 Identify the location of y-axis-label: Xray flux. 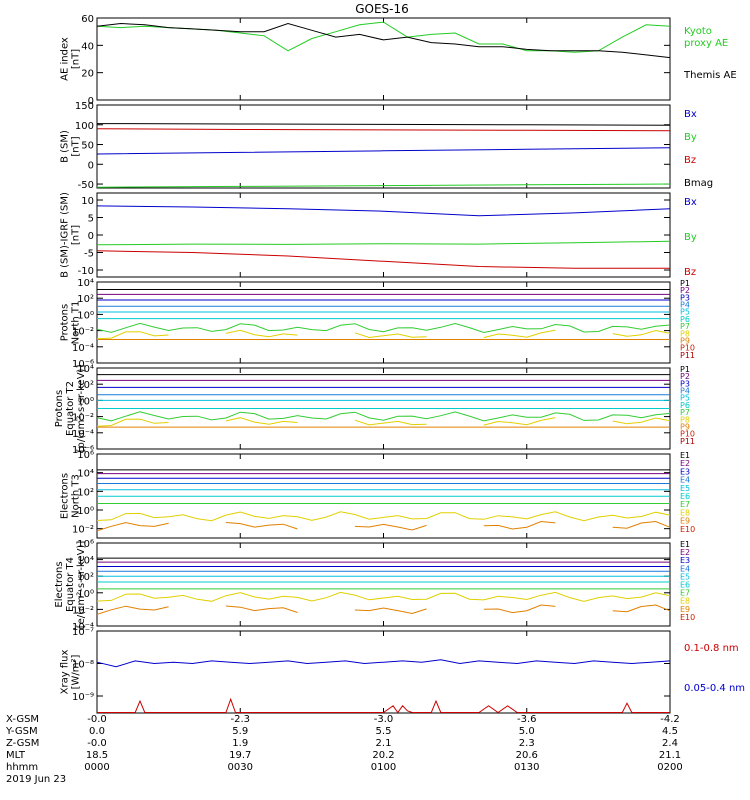
(65, 672).